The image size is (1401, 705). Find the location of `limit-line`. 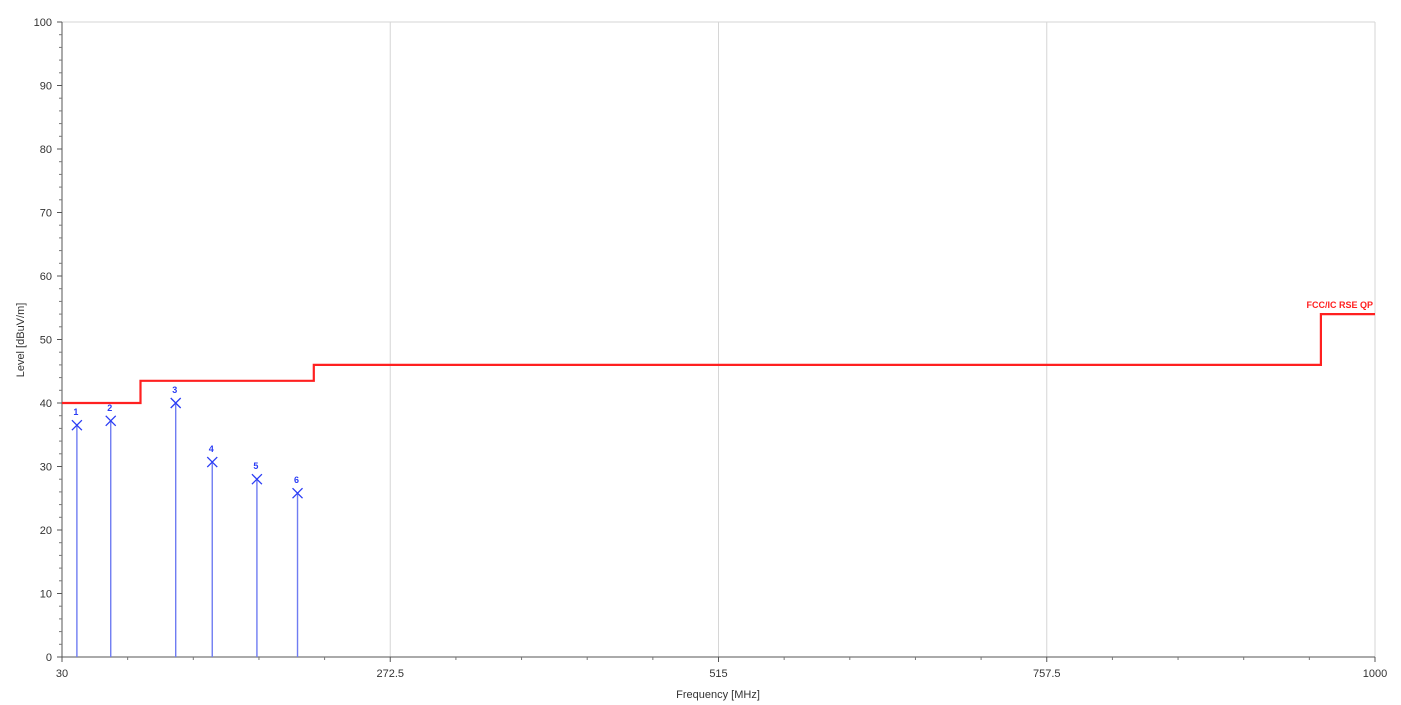

limit-line is located at coordinates (718, 359).